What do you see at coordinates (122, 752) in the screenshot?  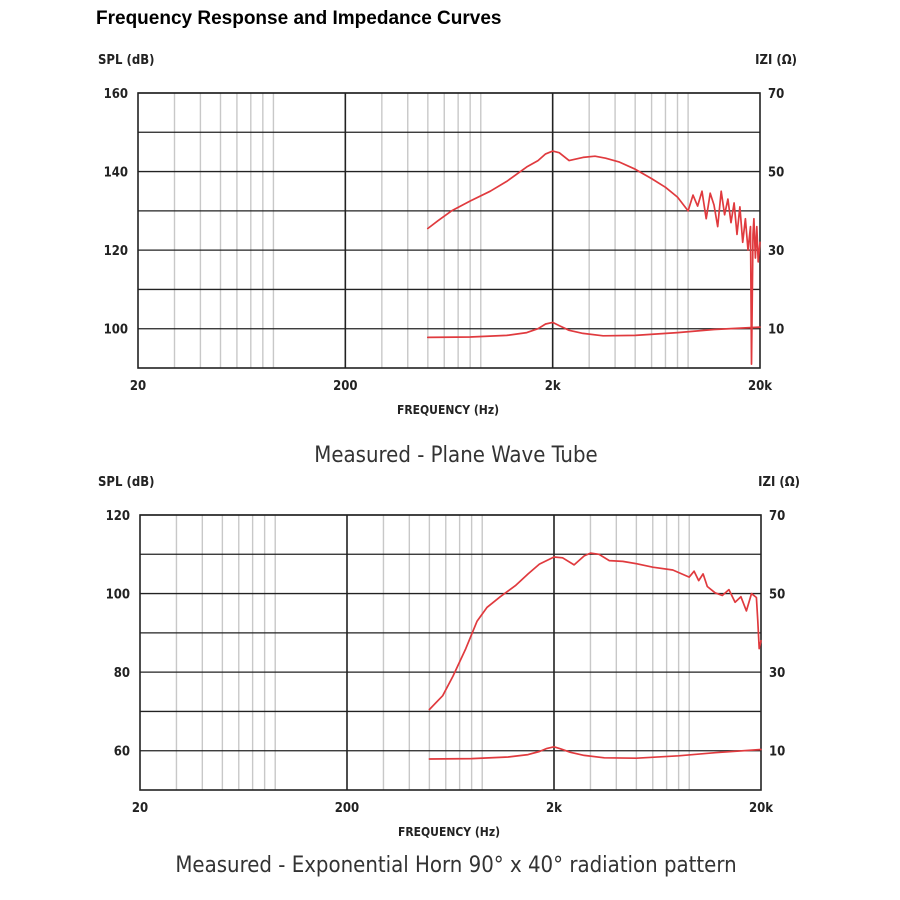 I see `y-tick-label-left: 60` at bounding box center [122, 752].